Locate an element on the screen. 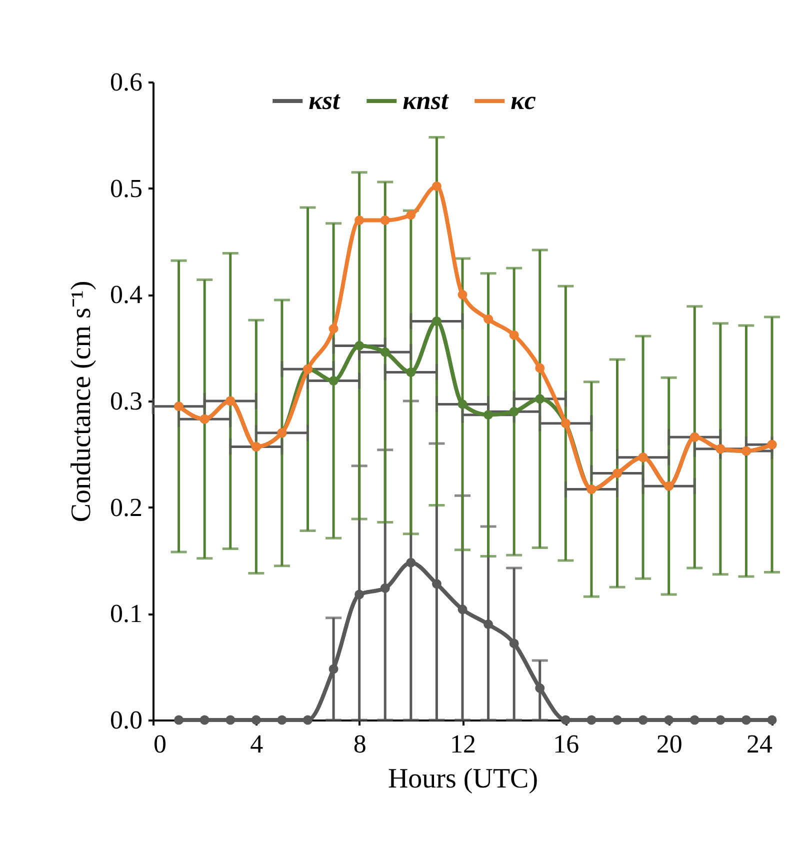 This screenshot has height=852, width=810. x-tick-label: 16 is located at coordinates (566, 744).